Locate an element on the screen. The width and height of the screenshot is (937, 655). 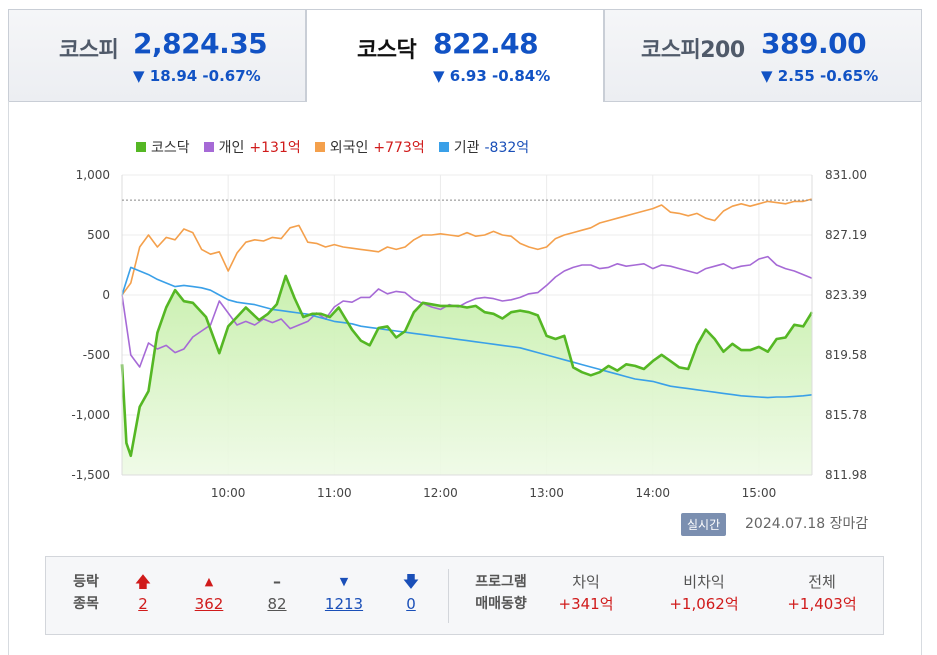
lower-limit-count: 0 is located at coordinates (411, 604).